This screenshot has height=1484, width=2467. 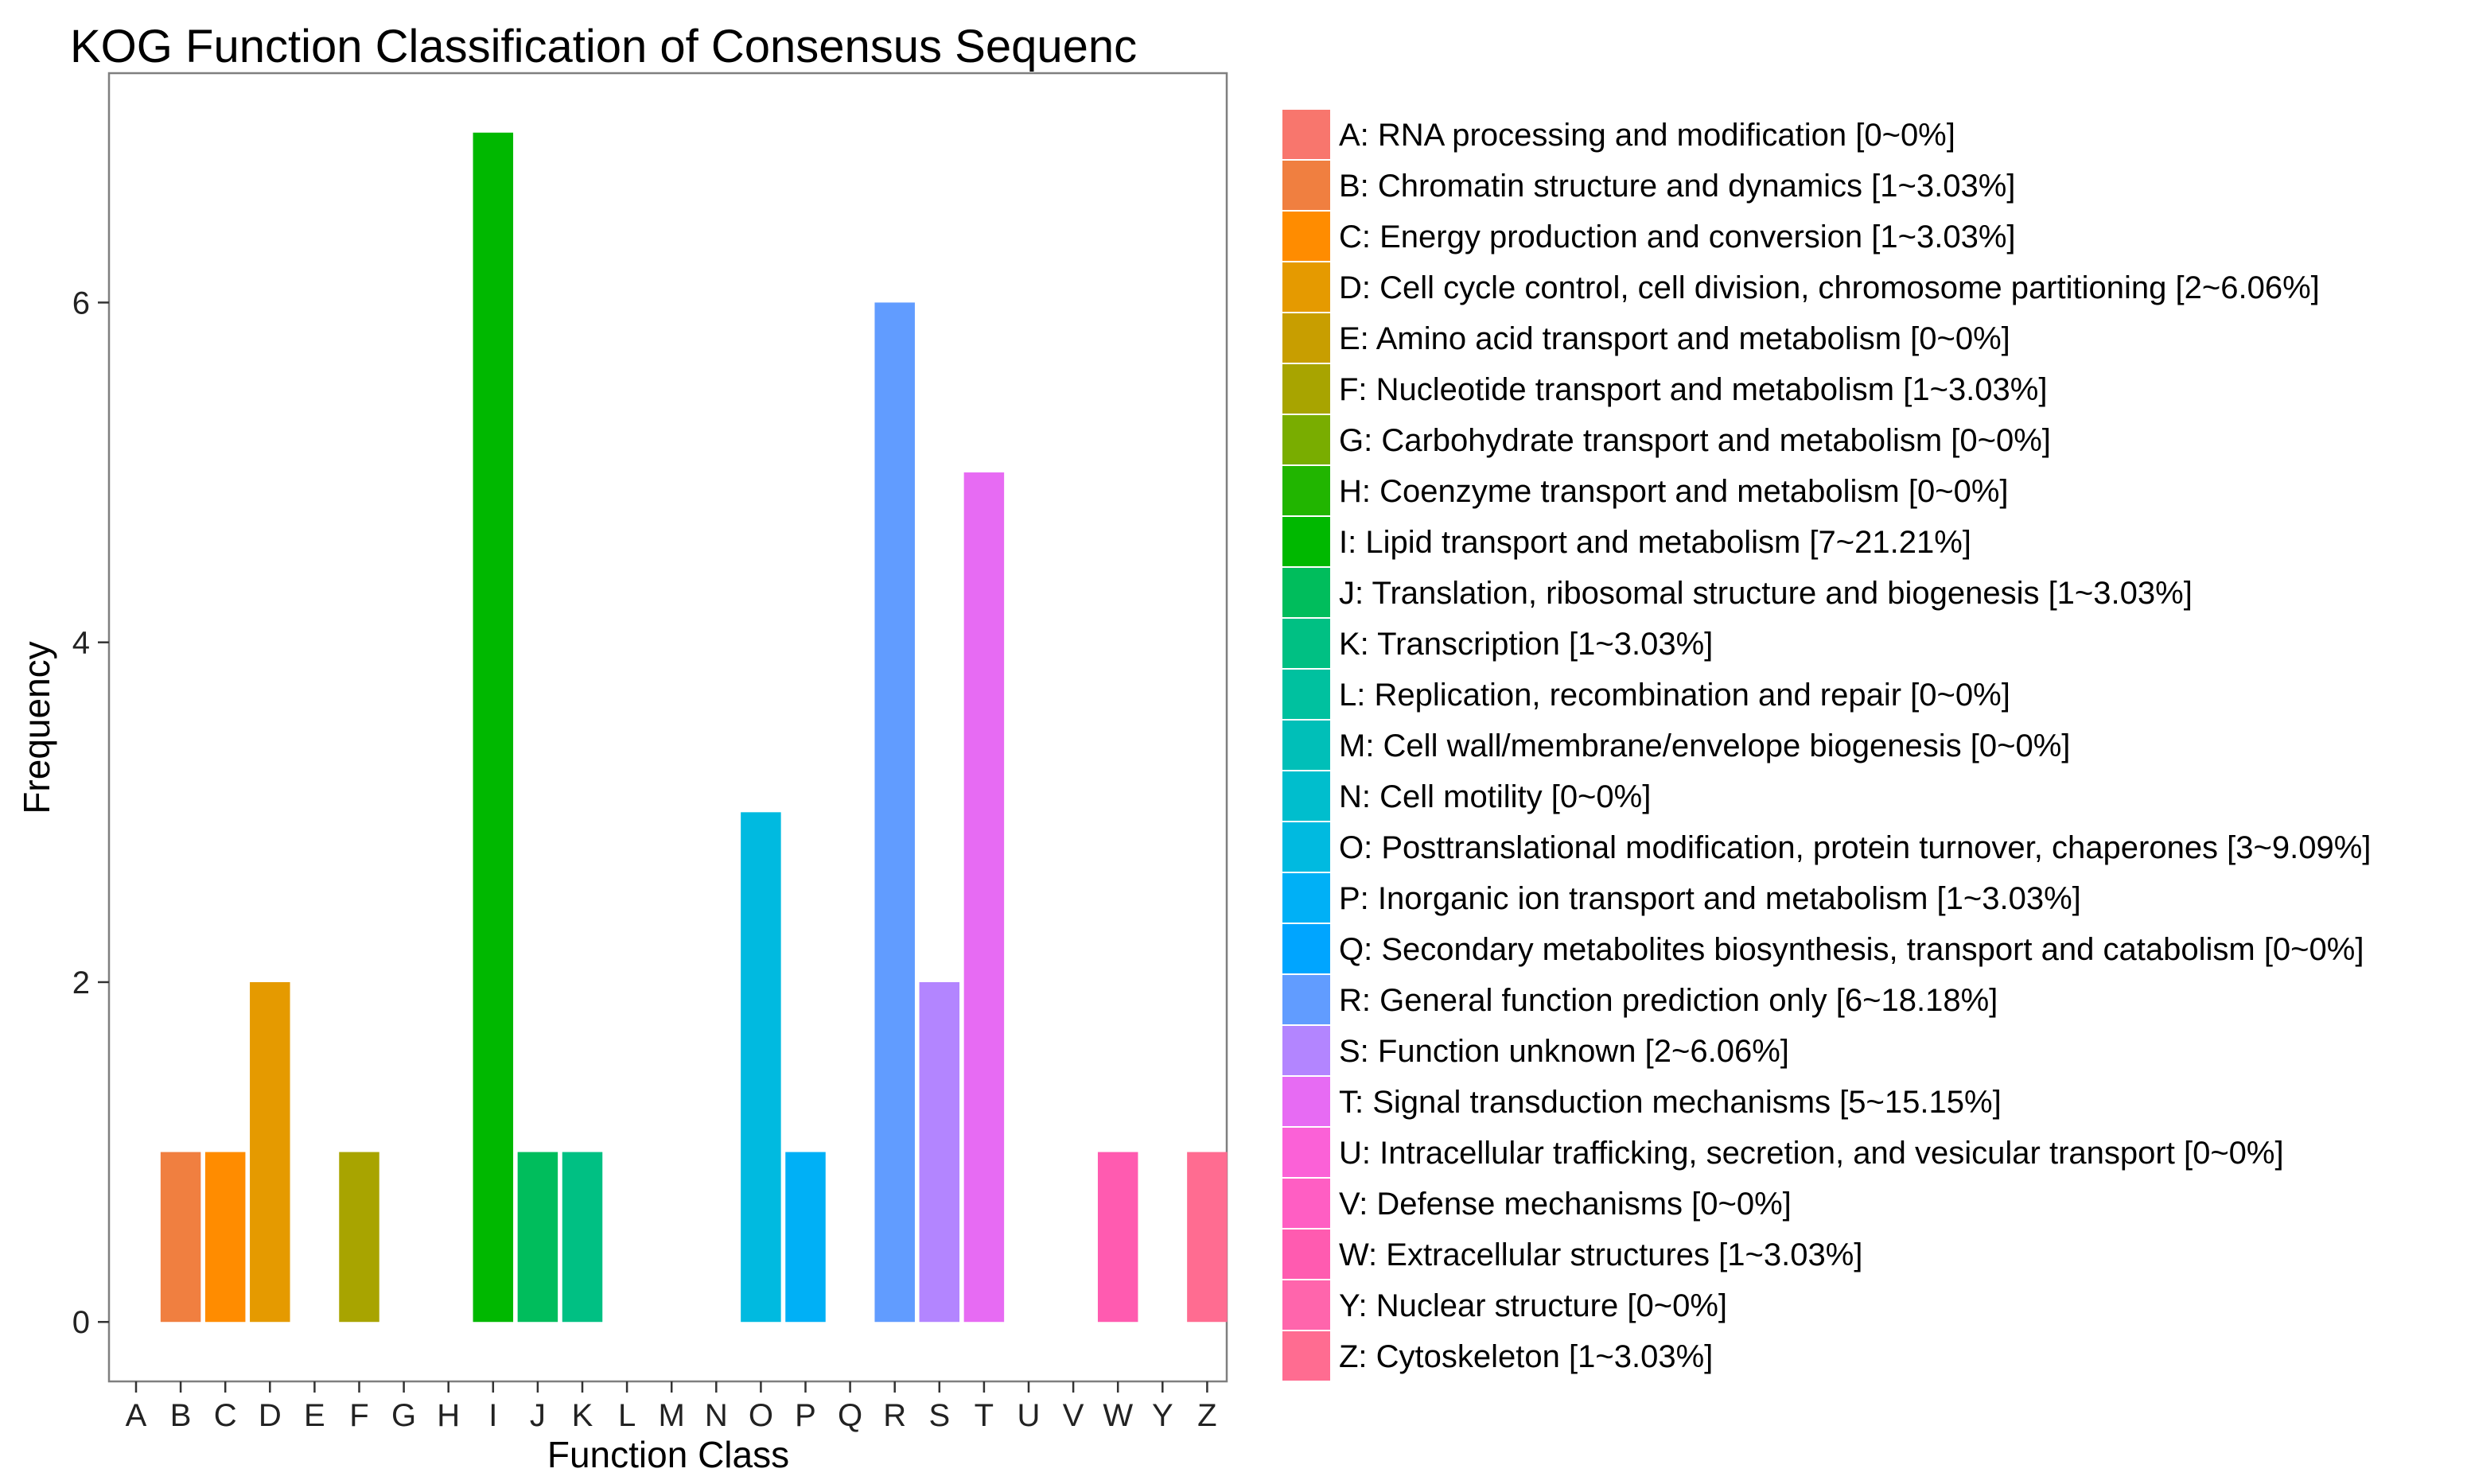 I want to click on legend-label-V: V: Defense mechanisms [0~0%], so click(x=1565, y=1204).